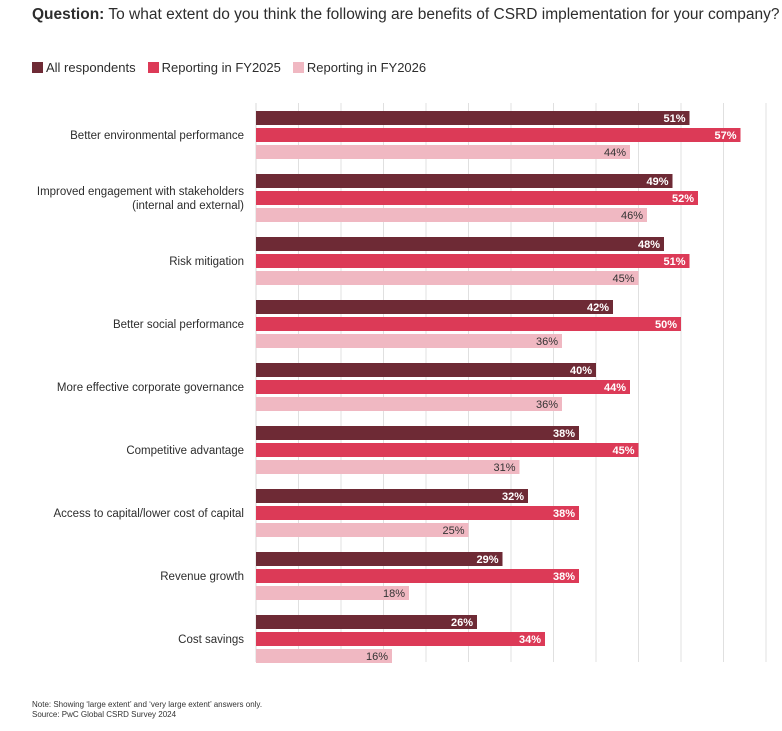  What do you see at coordinates (149, 514) in the screenshot?
I see `category-label: Access to capital/lower cost of capital` at bounding box center [149, 514].